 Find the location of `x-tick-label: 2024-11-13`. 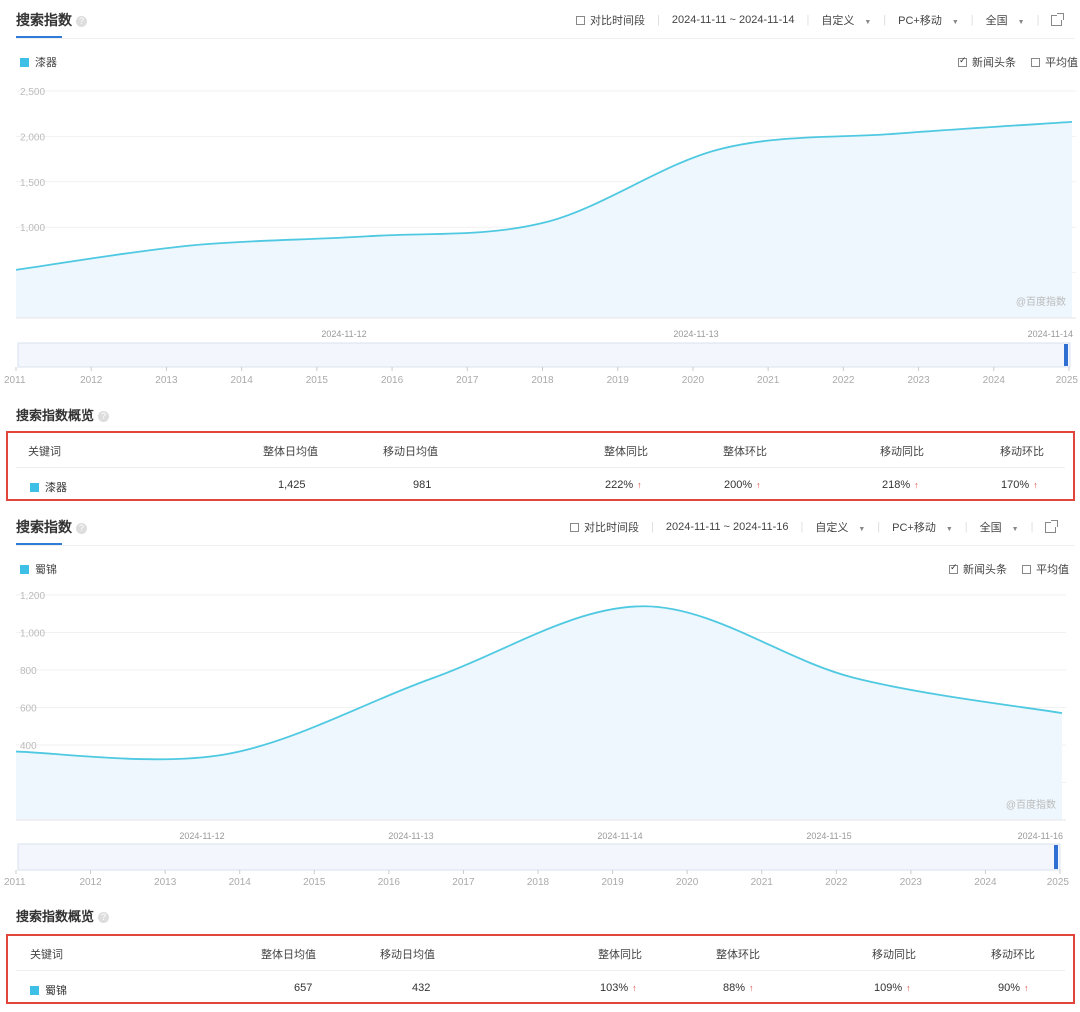

x-tick-label: 2024-11-13 is located at coordinates (695, 334).